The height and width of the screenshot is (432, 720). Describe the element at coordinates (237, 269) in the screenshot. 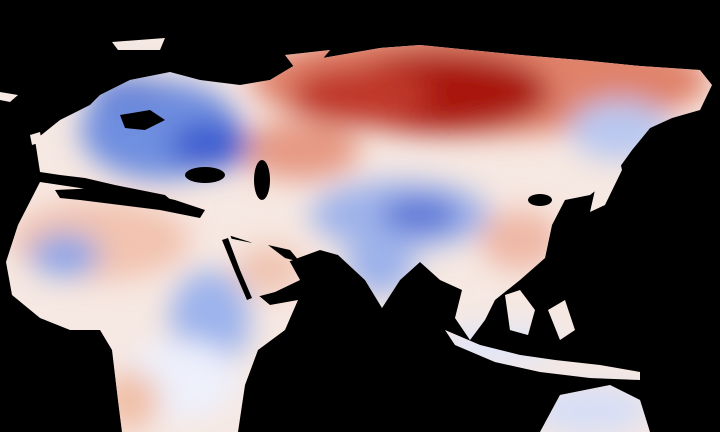

I see `red-sea` at that location.